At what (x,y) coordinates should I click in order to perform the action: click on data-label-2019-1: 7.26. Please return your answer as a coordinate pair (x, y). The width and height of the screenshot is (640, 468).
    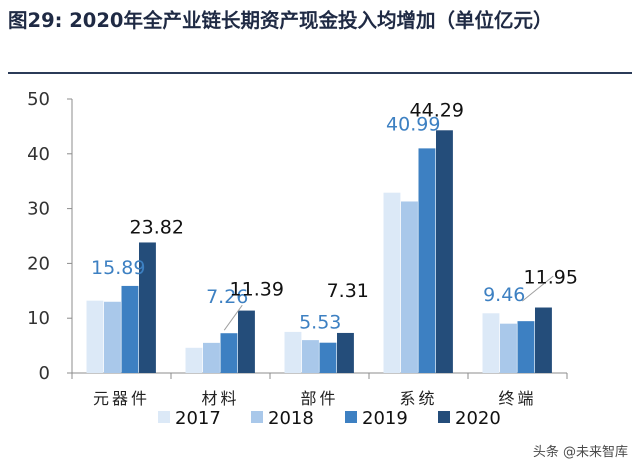
    Looking at the image, I should click on (227, 297).